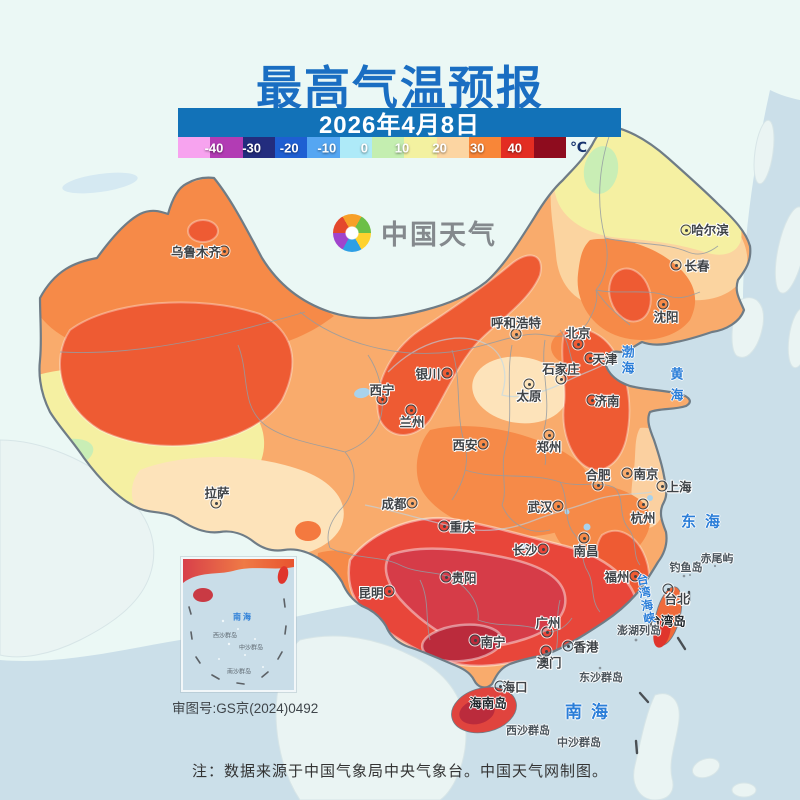 This screenshot has width=800, height=800. What do you see at coordinates (412, 422) in the screenshot?
I see `city-label: 兰州` at bounding box center [412, 422].